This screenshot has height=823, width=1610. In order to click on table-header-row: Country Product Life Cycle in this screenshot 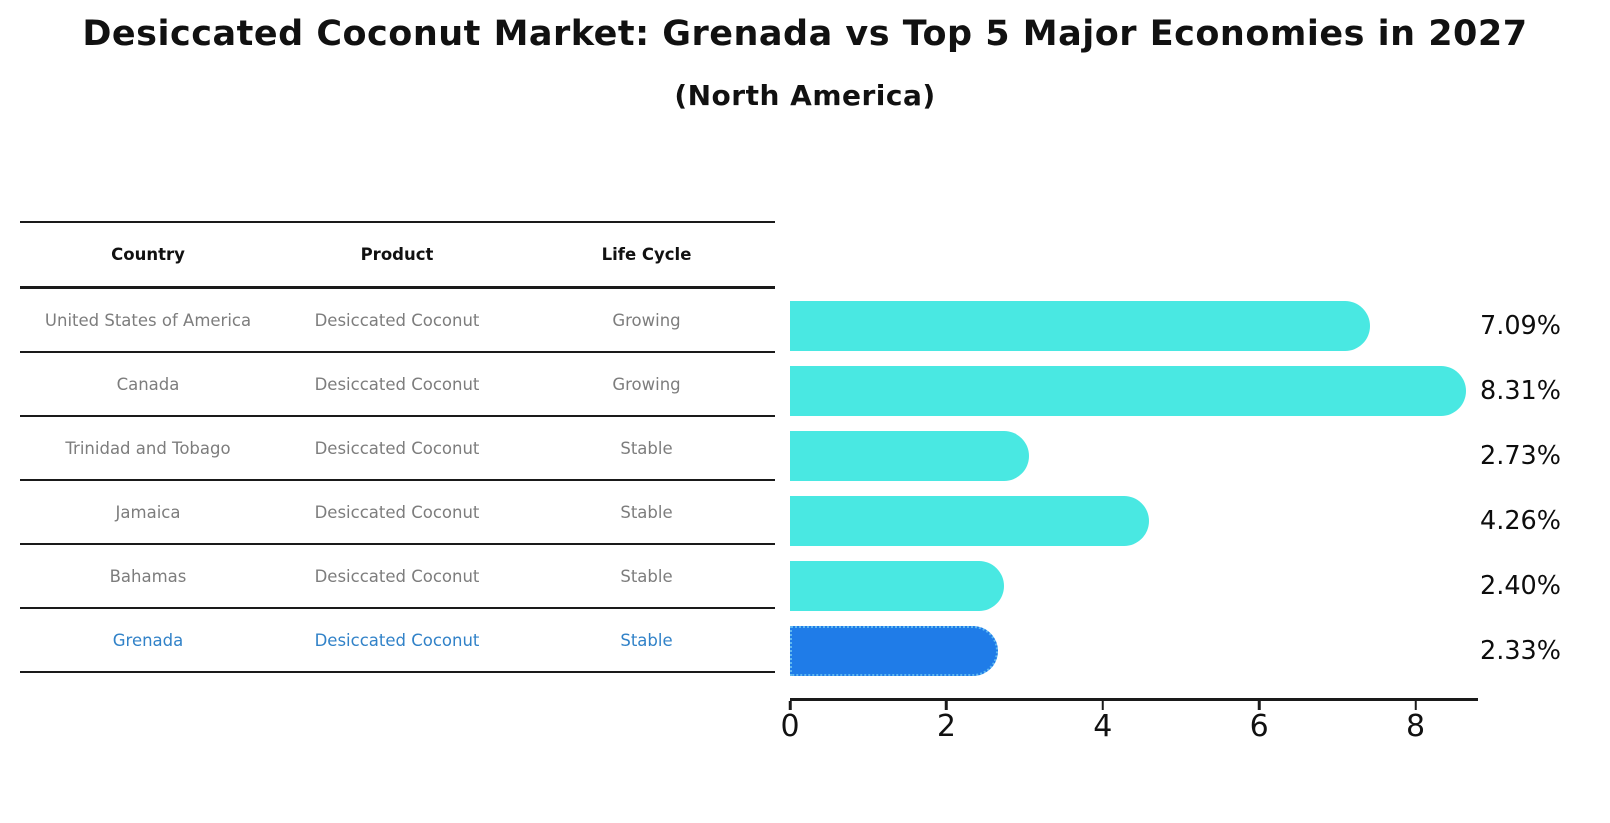, I will do `click(397, 256)`.